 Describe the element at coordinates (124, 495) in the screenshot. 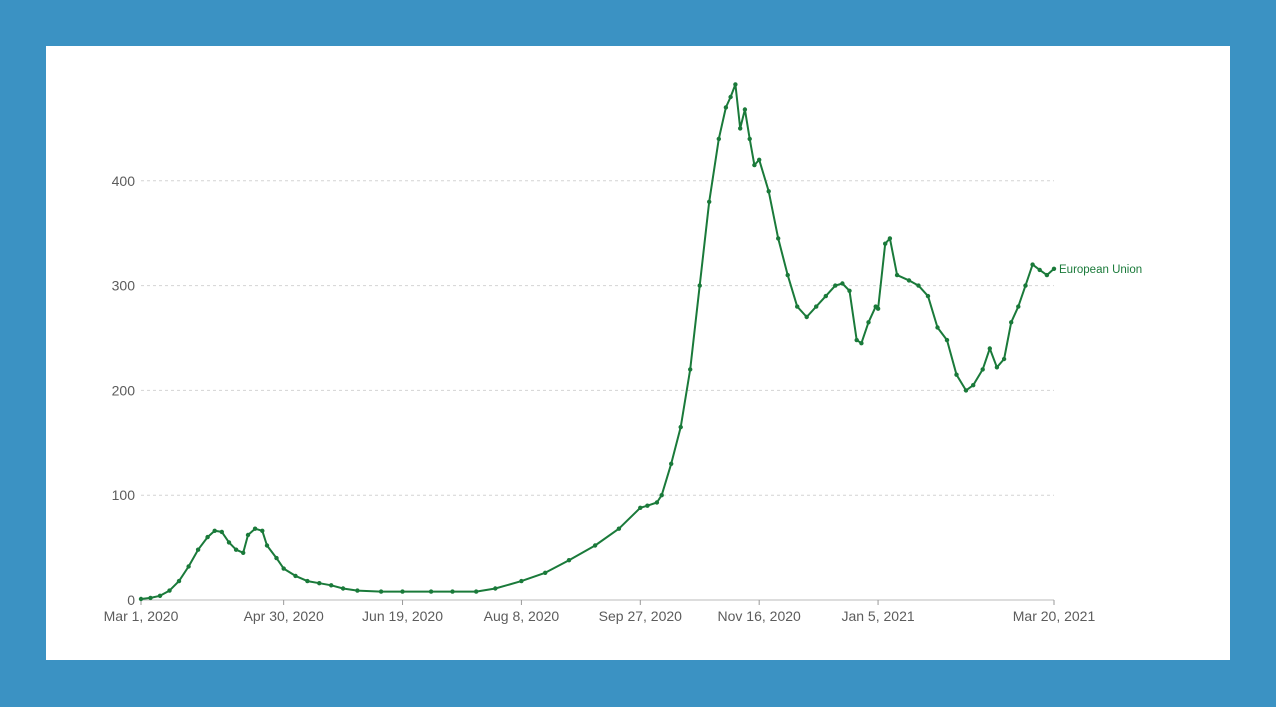

I see `y-tick-label: 100` at that location.